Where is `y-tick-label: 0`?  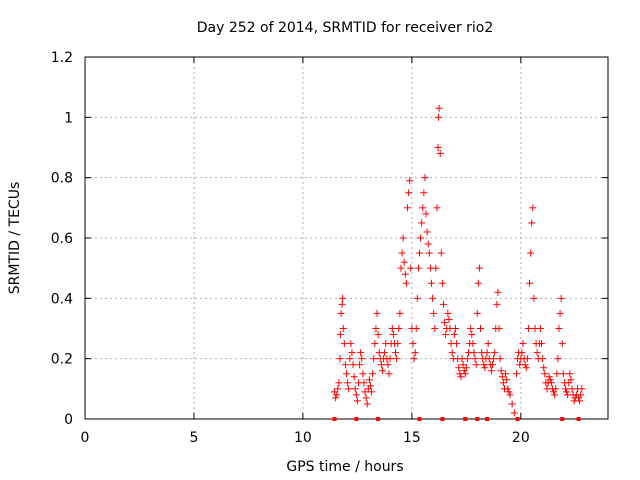
y-tick-label: 0 is located at coordinates (68, 420).